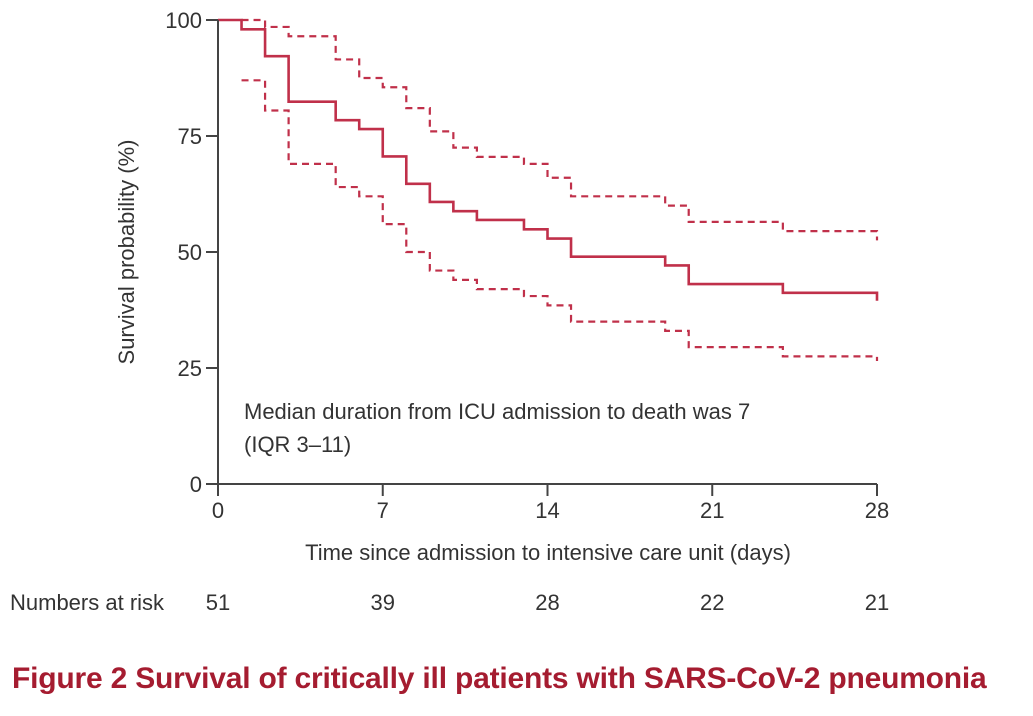  What do you see at coordinates (190, 136) in the screenshot?
I see `y-tick-label: 75` at bounding box center [190, 136].